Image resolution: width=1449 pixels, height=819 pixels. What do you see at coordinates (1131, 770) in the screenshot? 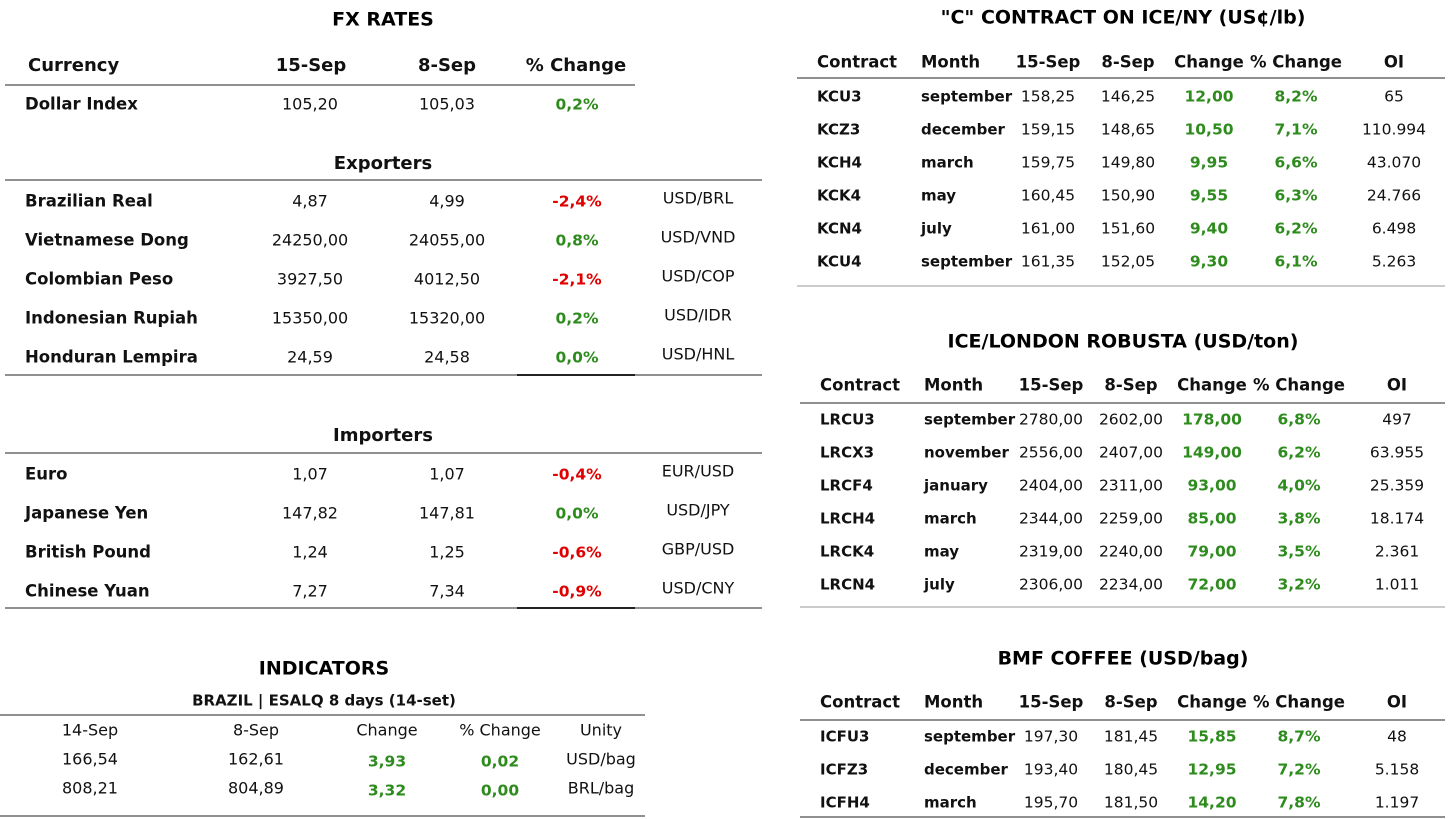
I see `cell: 180,45` at bounding box center [1131, 770].